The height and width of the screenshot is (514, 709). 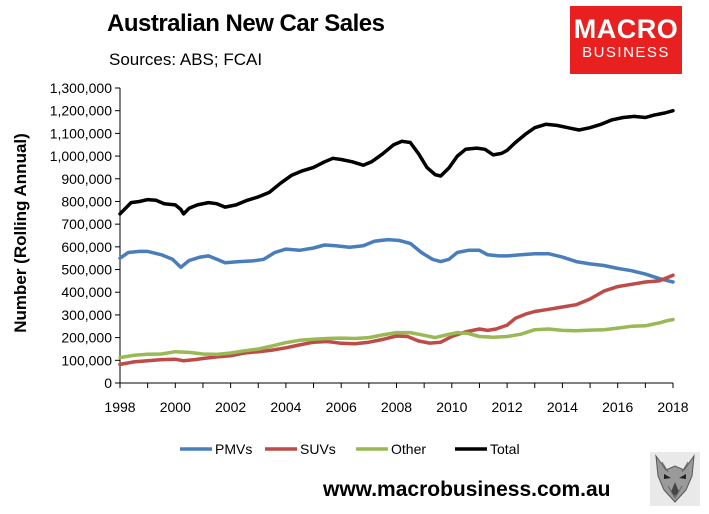 I want to click on x-tick-label: 2008, so click(x=396, y=407).